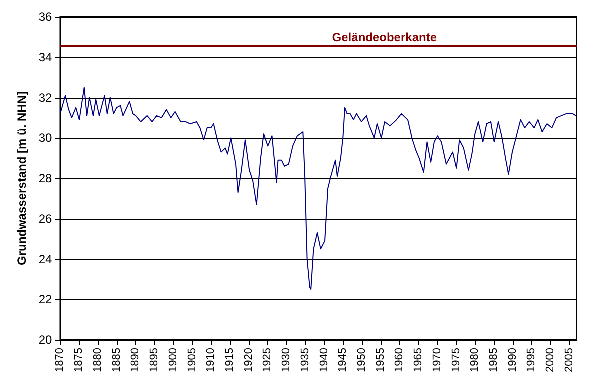  What do you see at coordinates (286, 360) in the screenshot?
I see `x-tick-label: 1930` at bounding box center [286, 360].